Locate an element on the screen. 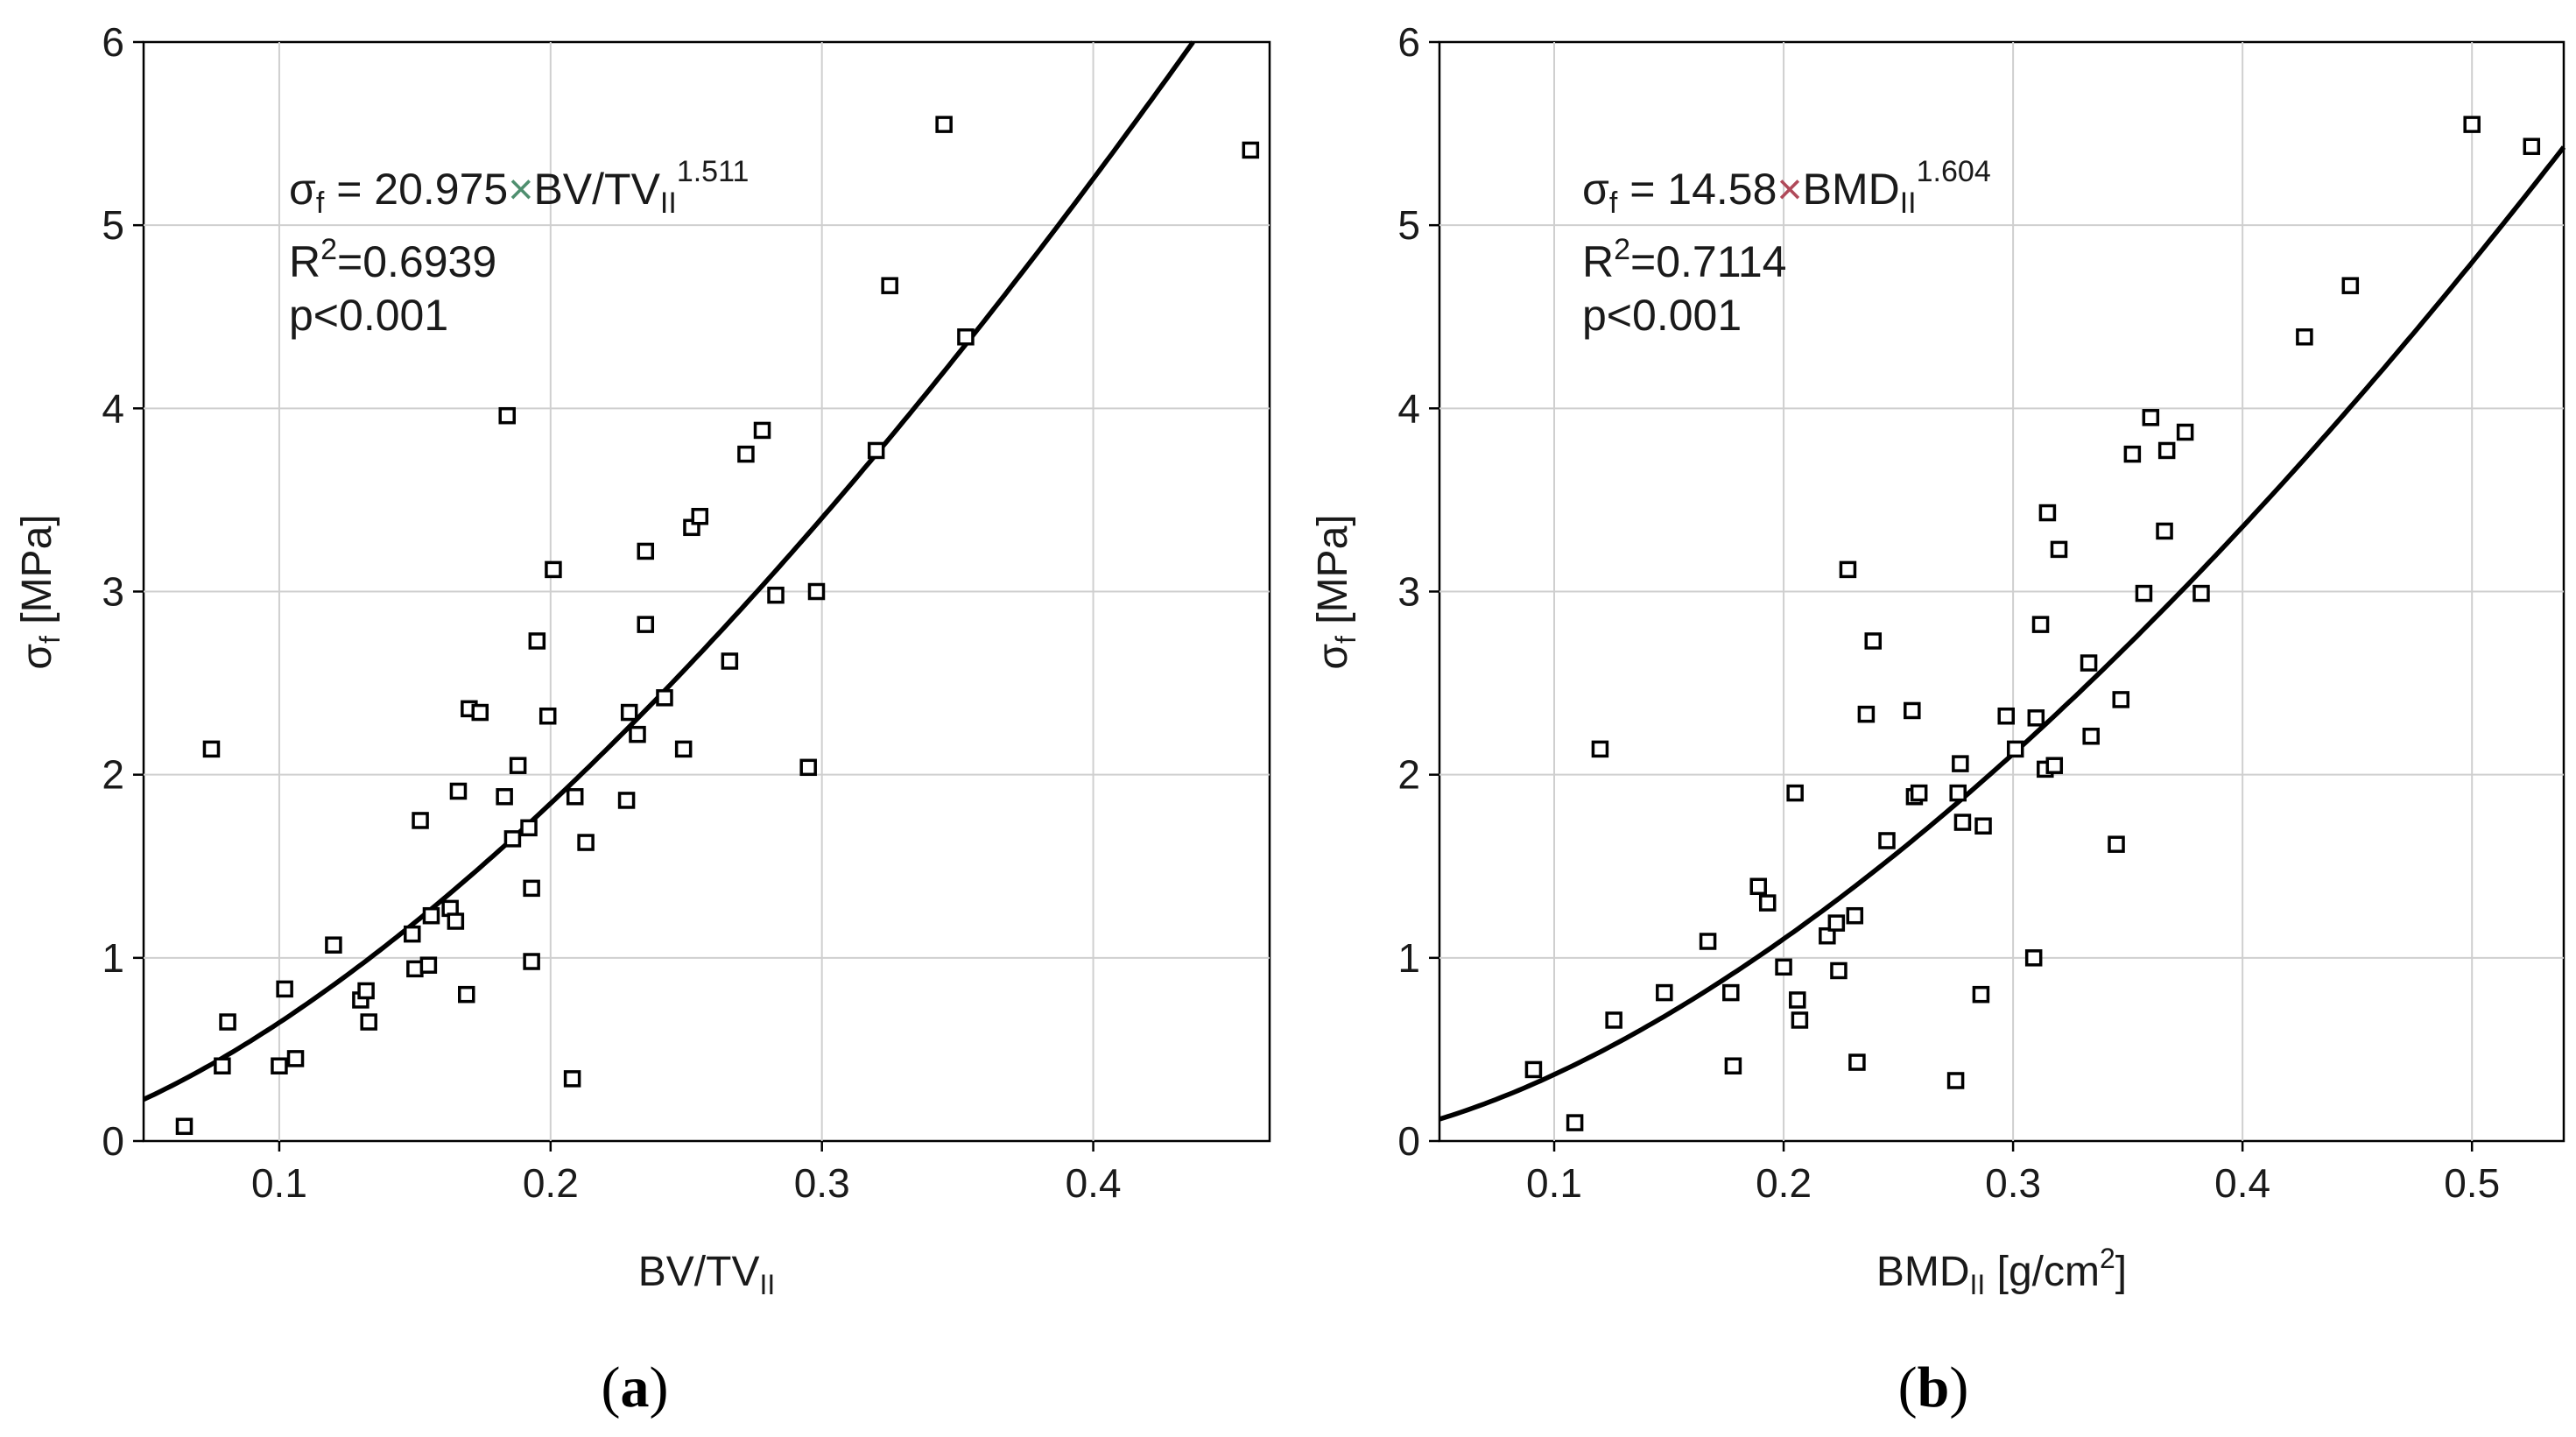  y-tick-label: 6 is located at coordinates (1408, 42).